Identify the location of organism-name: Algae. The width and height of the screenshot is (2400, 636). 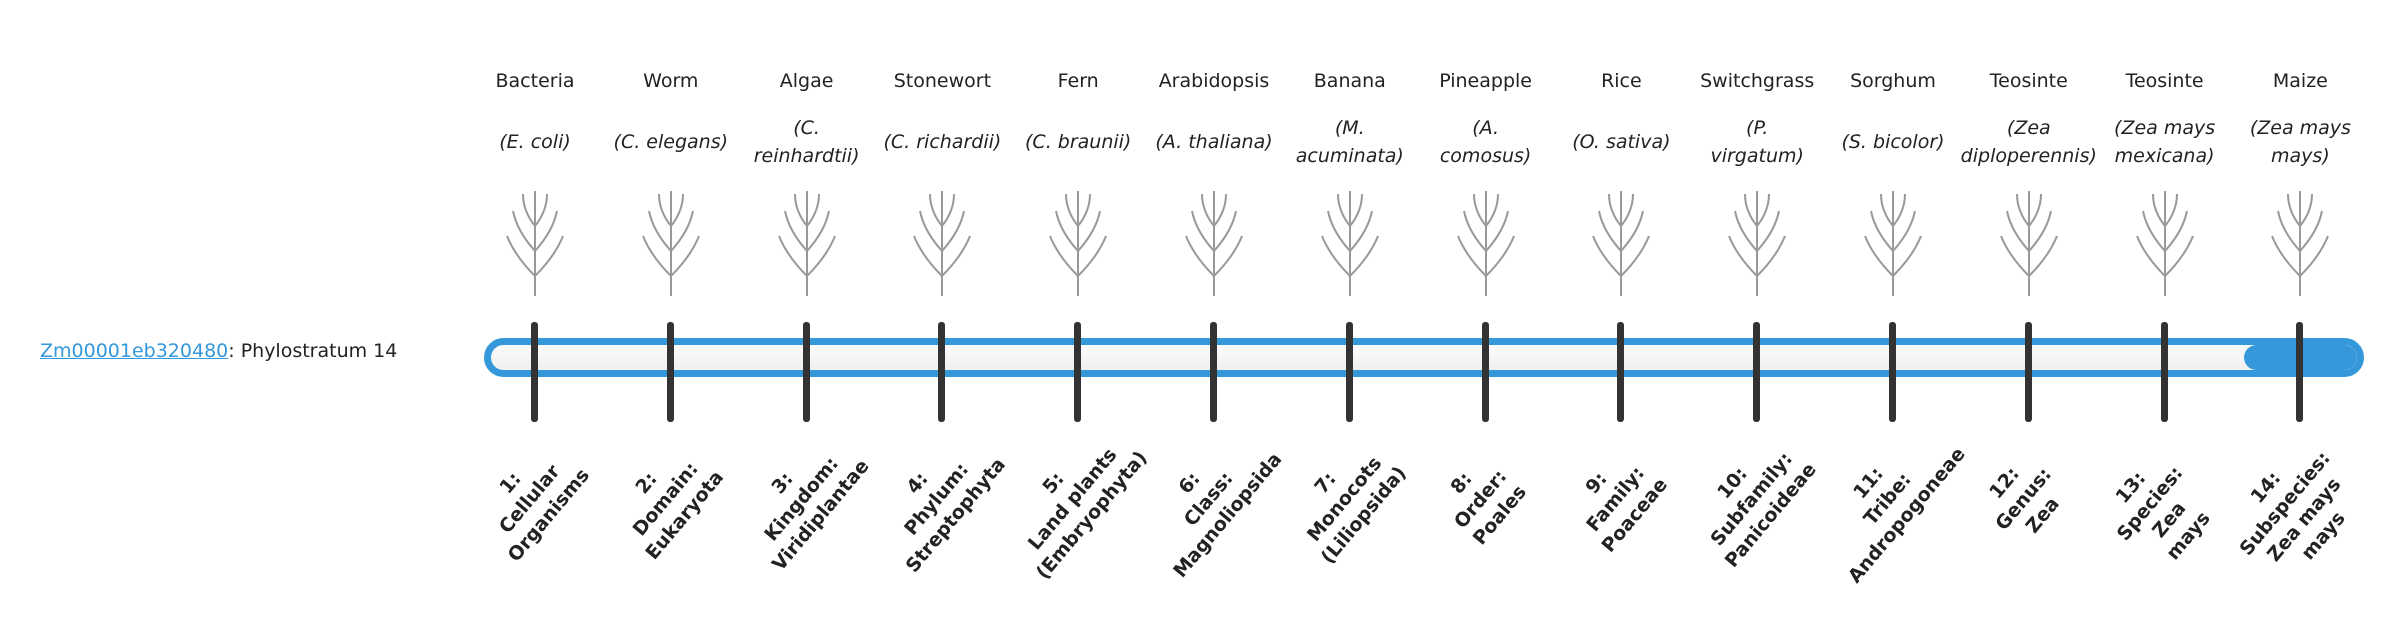
(806, 81).